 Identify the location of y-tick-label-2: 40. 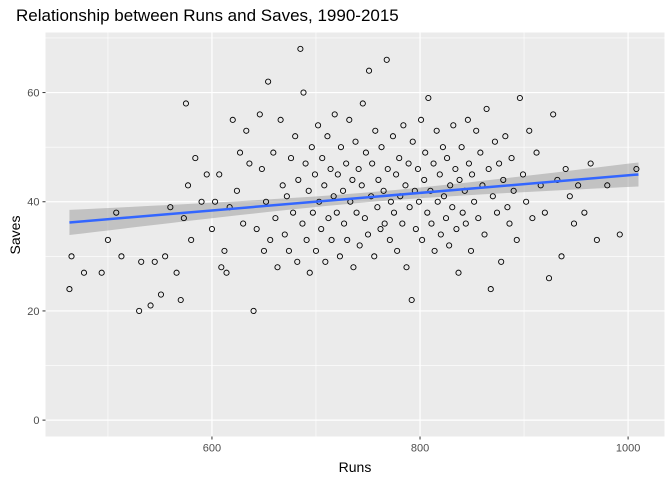
(33, 203).